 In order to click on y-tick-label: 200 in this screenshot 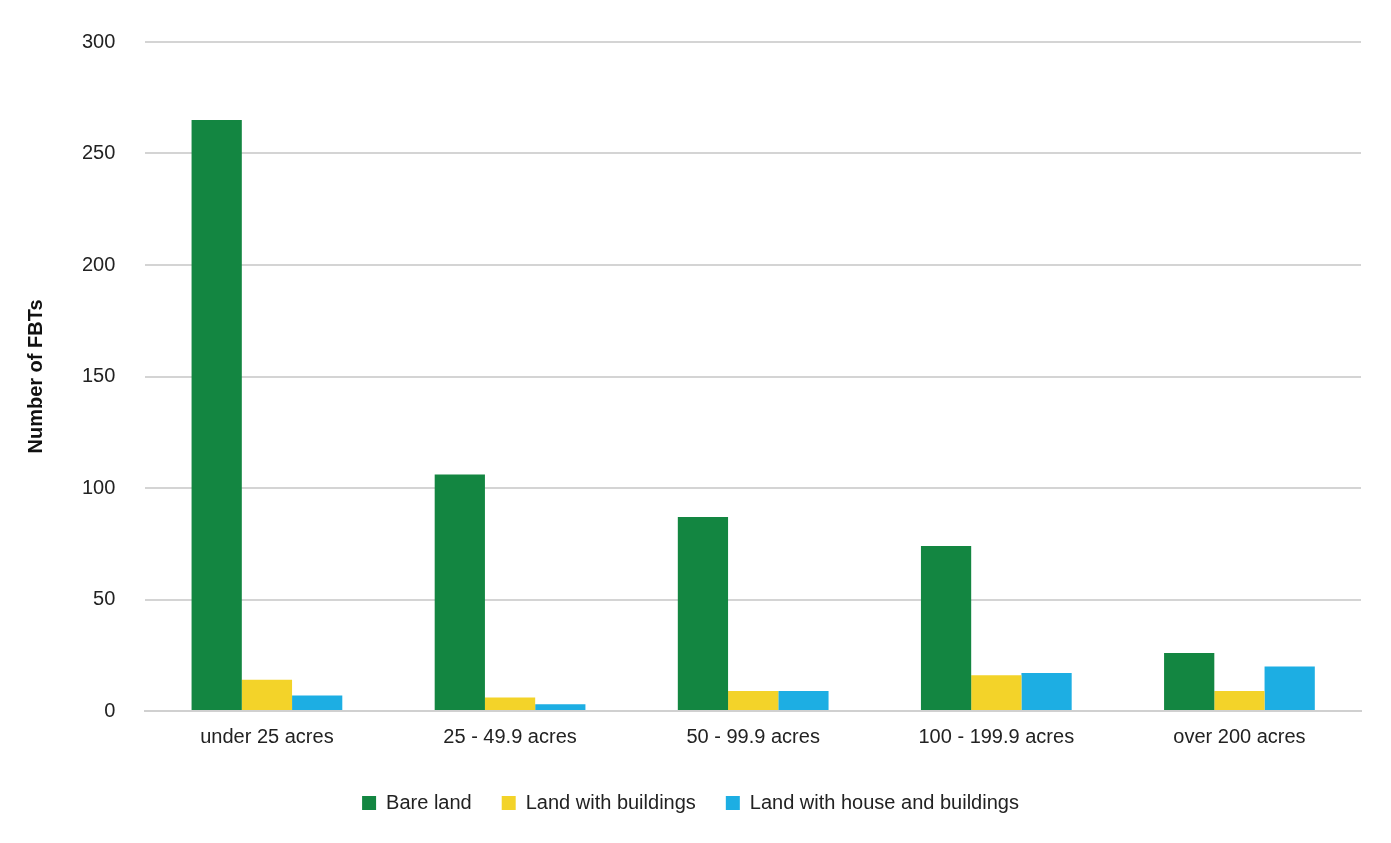, I will do `click(98, 263)`.